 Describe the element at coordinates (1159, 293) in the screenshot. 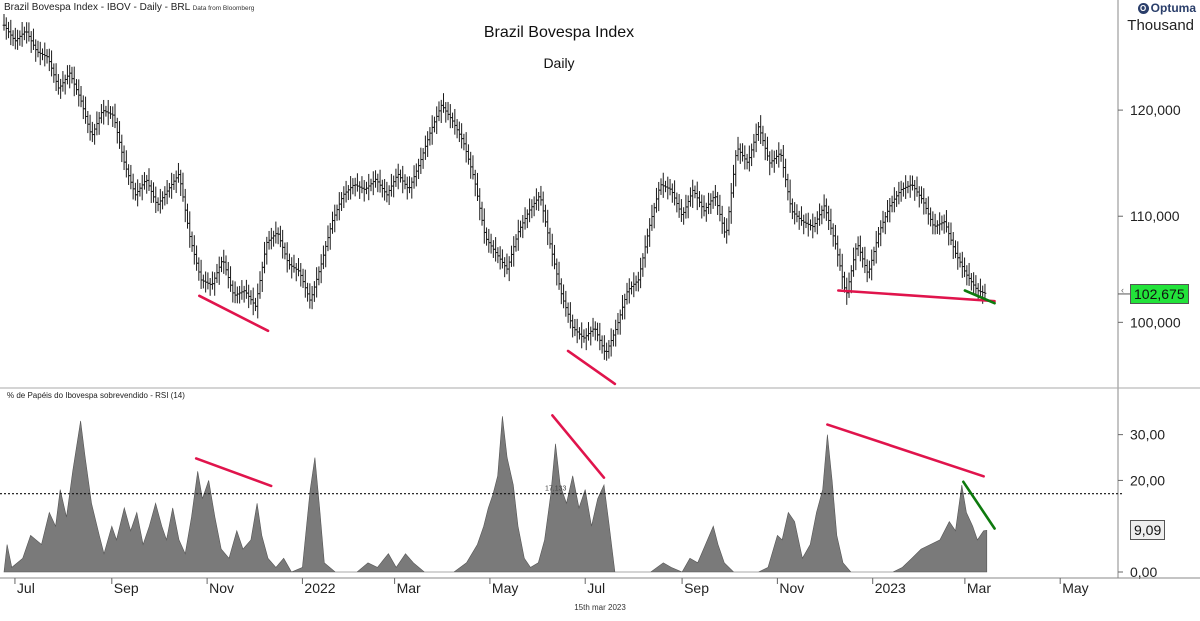

I see `last-price-tag: 102,675` at that location.